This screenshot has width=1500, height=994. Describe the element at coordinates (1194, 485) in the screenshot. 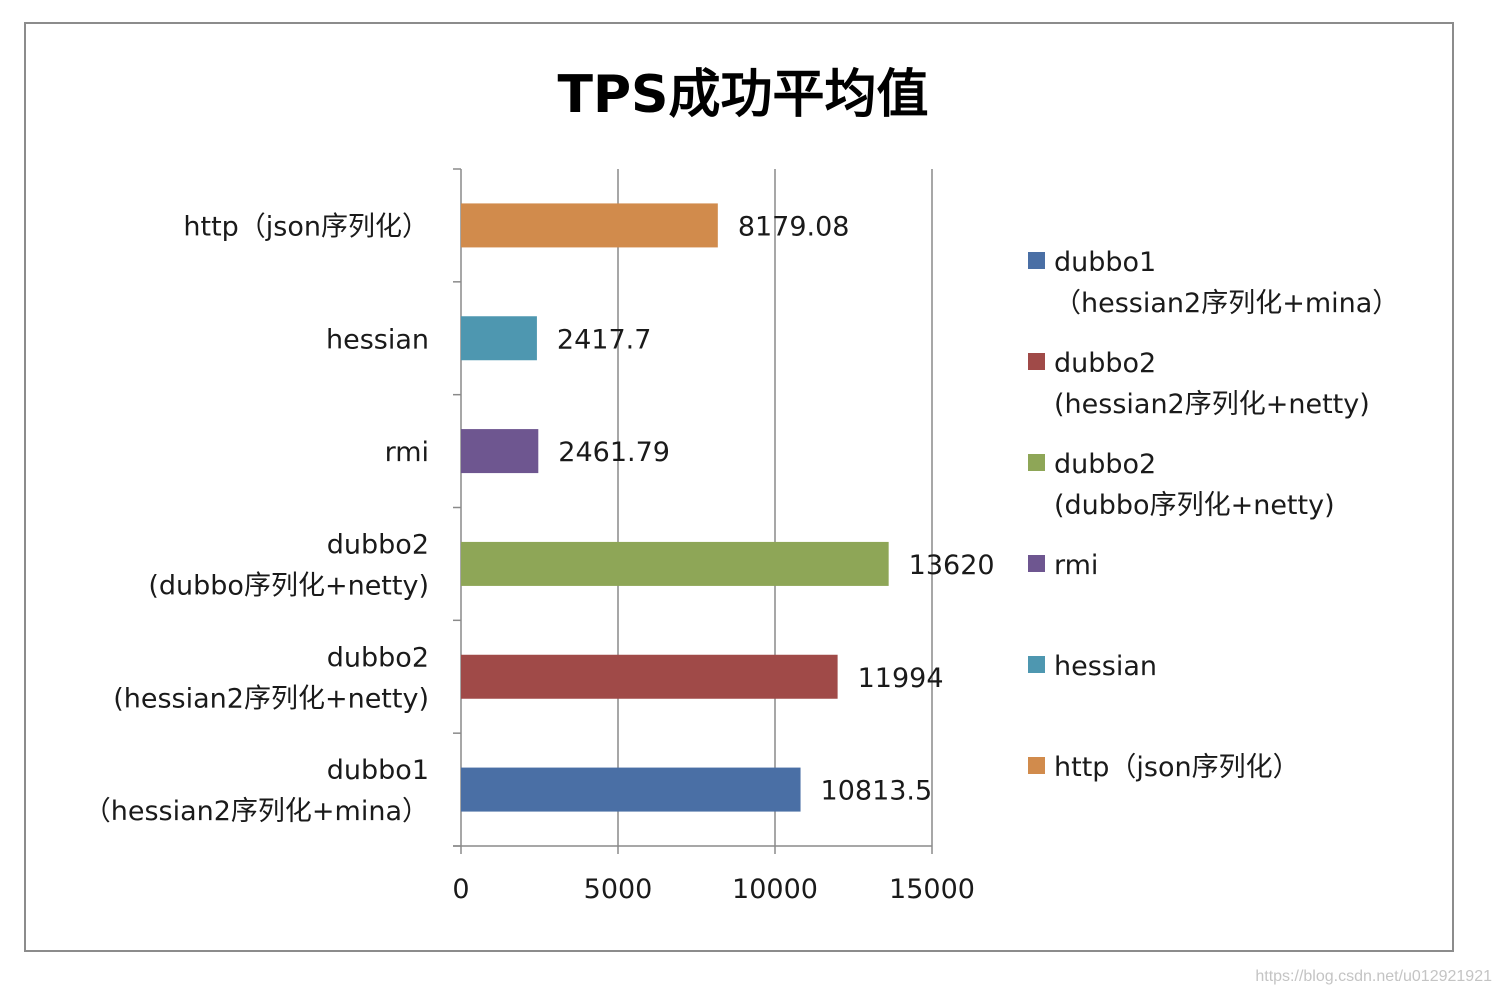

I see `legend-label: dubbo2 (dubbo序列化+netty)` at that location.